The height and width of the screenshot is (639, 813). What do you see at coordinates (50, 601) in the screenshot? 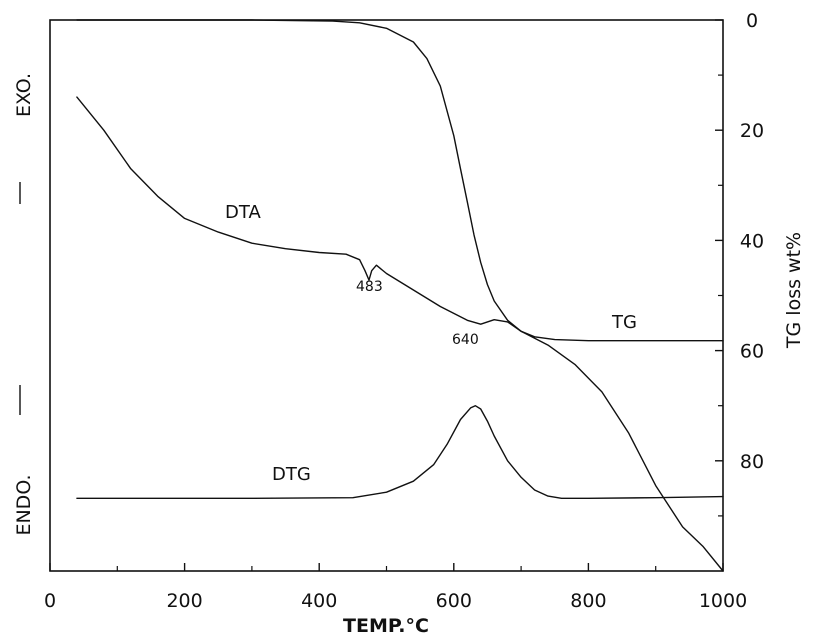
I see `x-tick-label: 0` at bounding box center [50, 601].